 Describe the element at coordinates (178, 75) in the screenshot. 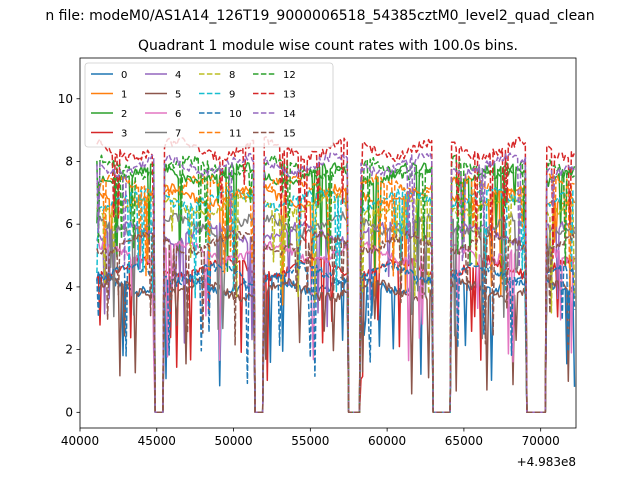

I see `legend-label-4: 4` at that location.